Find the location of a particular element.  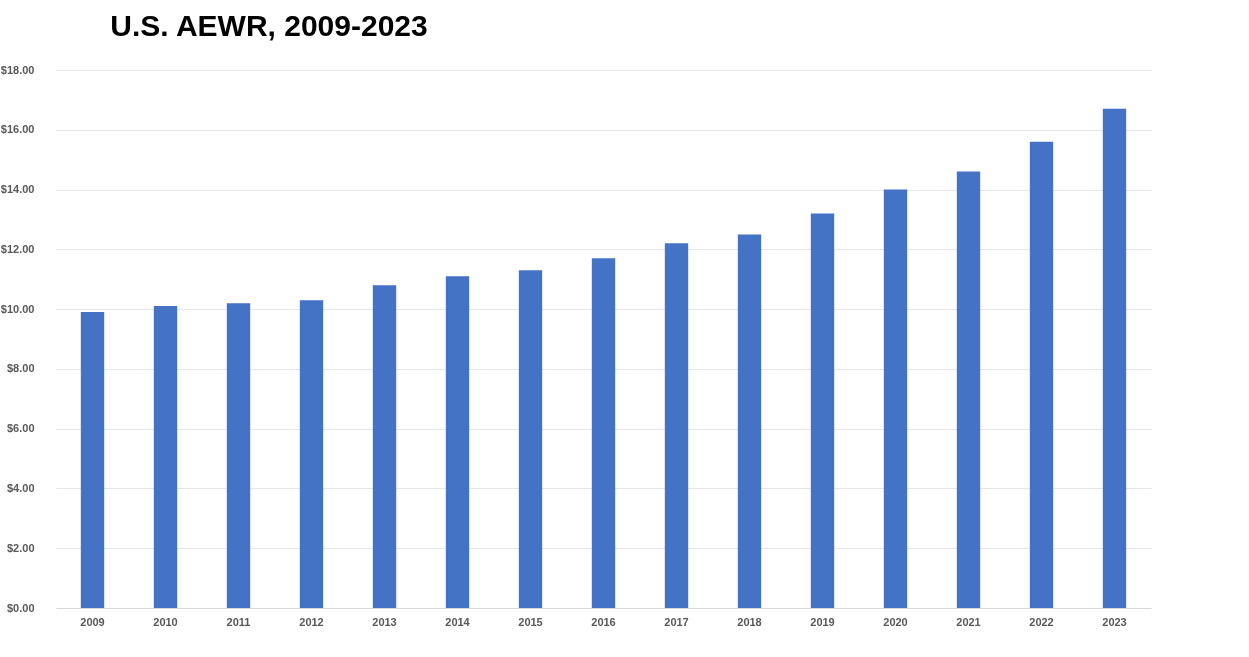

y-tick-label: $12.00 is located at coordinates (17, 248).